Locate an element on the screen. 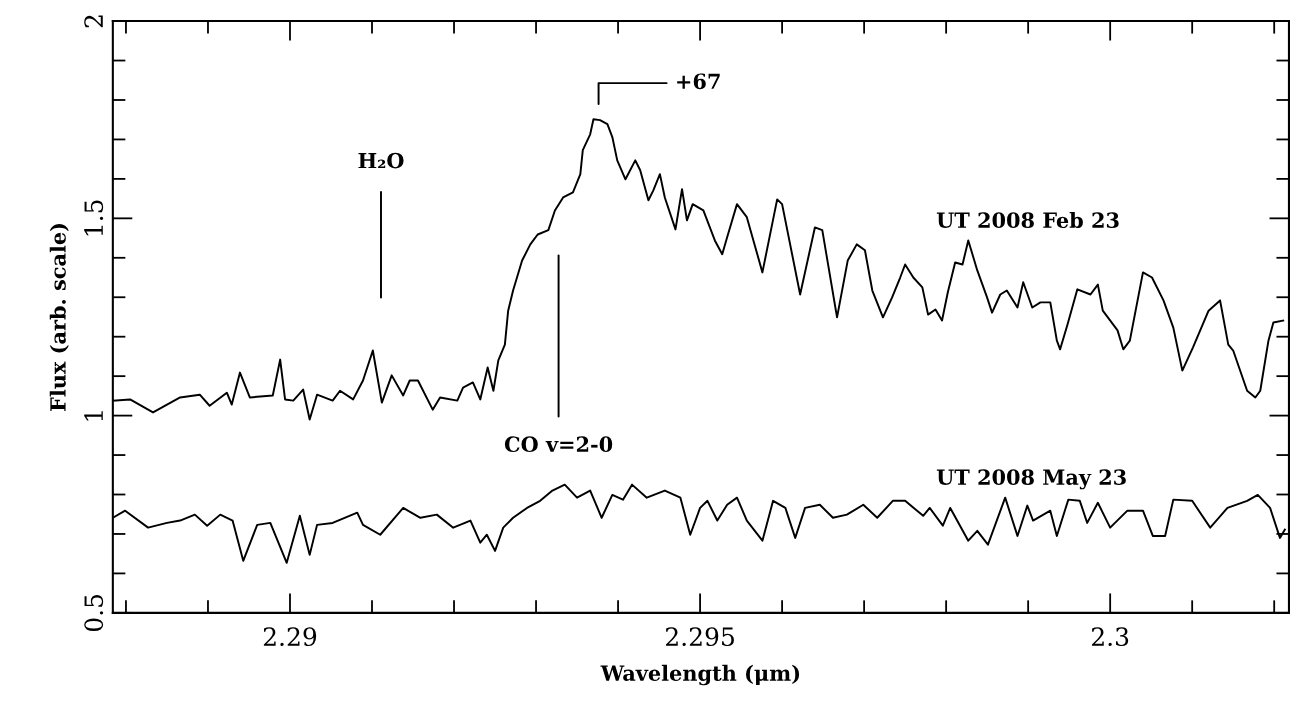  y-axis-title: Flux (arb. scale) is located at coordinates (59, 317).